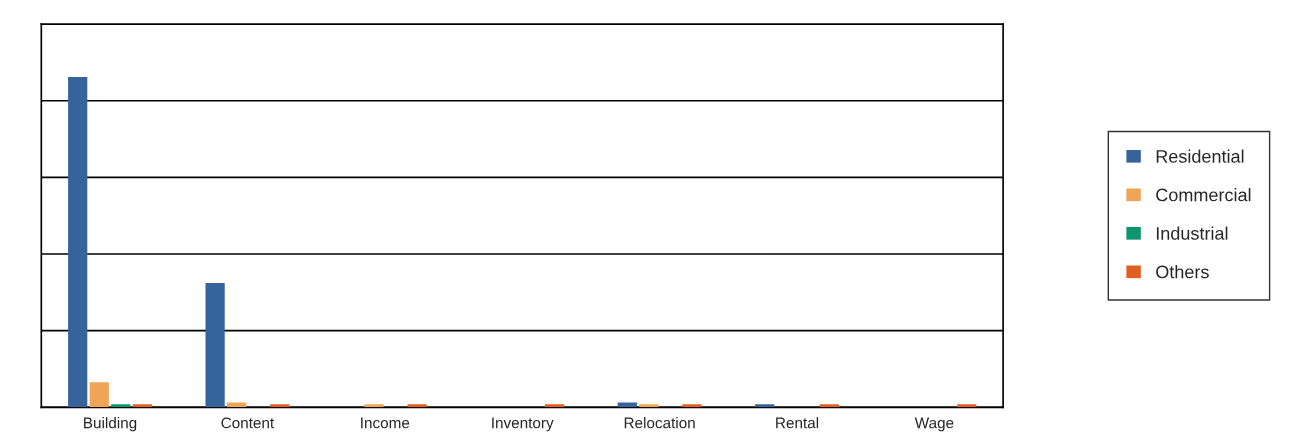  I want to click on x-tick-label: Wage, so click(934, 424).